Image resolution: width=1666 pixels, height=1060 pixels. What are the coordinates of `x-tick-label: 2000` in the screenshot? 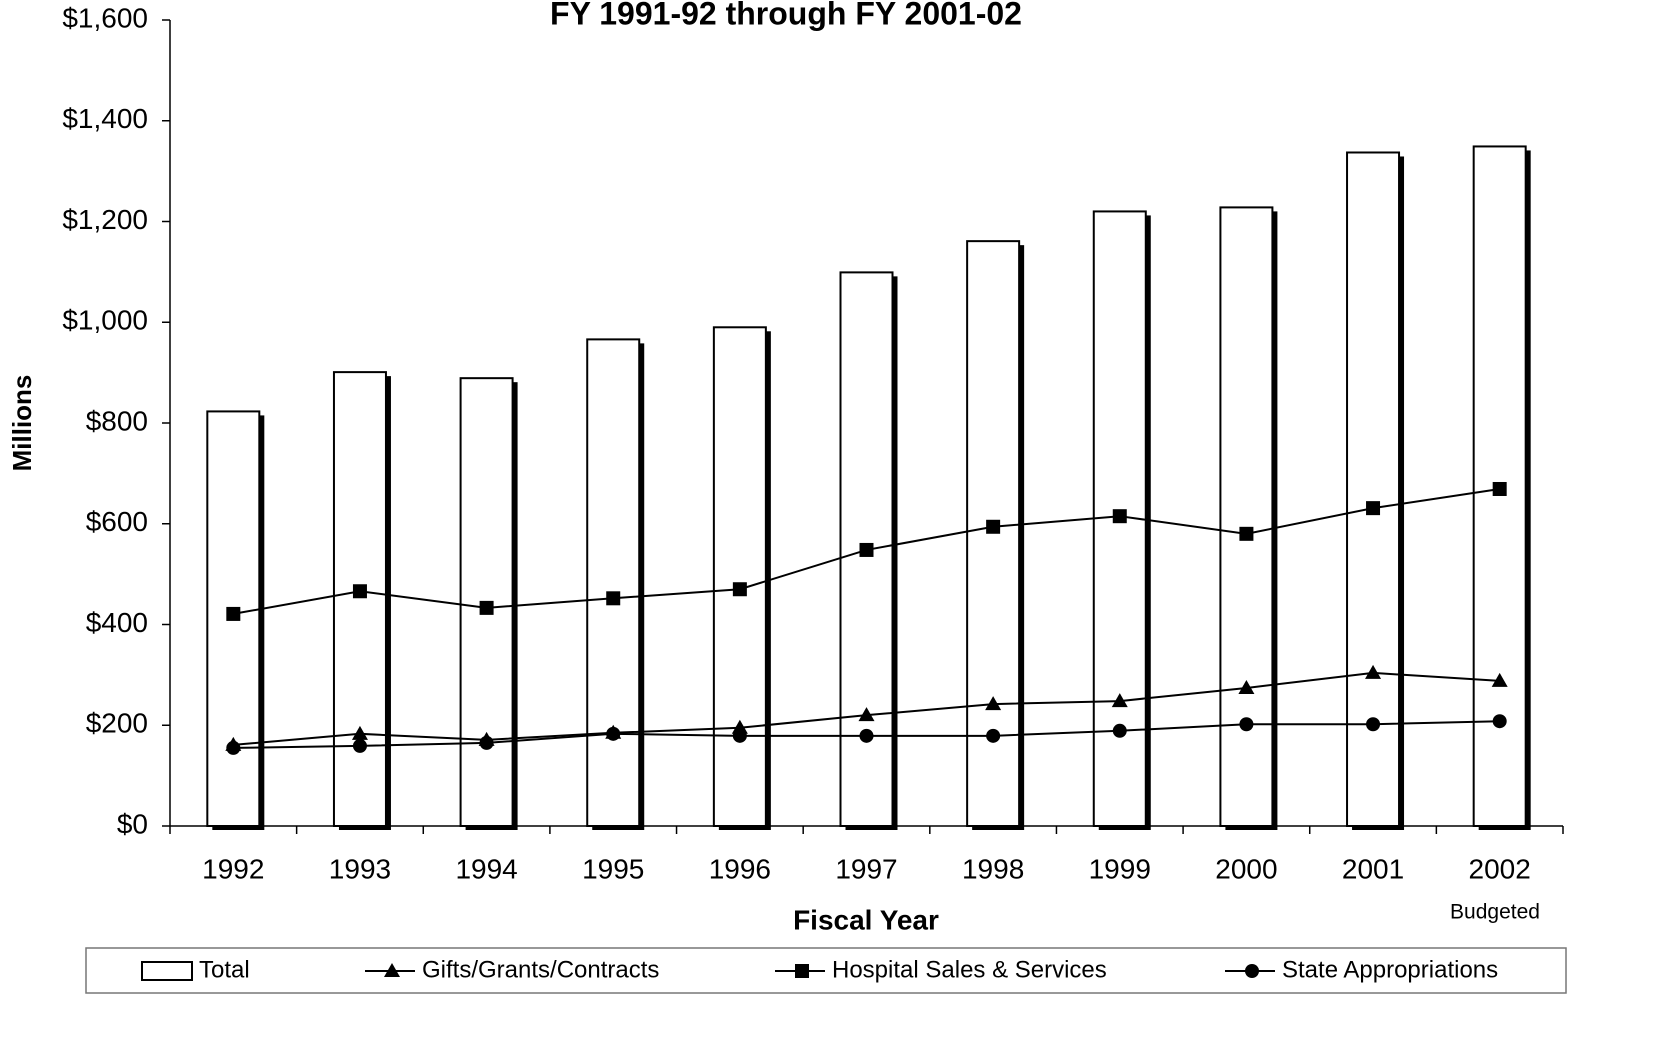 It's located at (1246, 868).